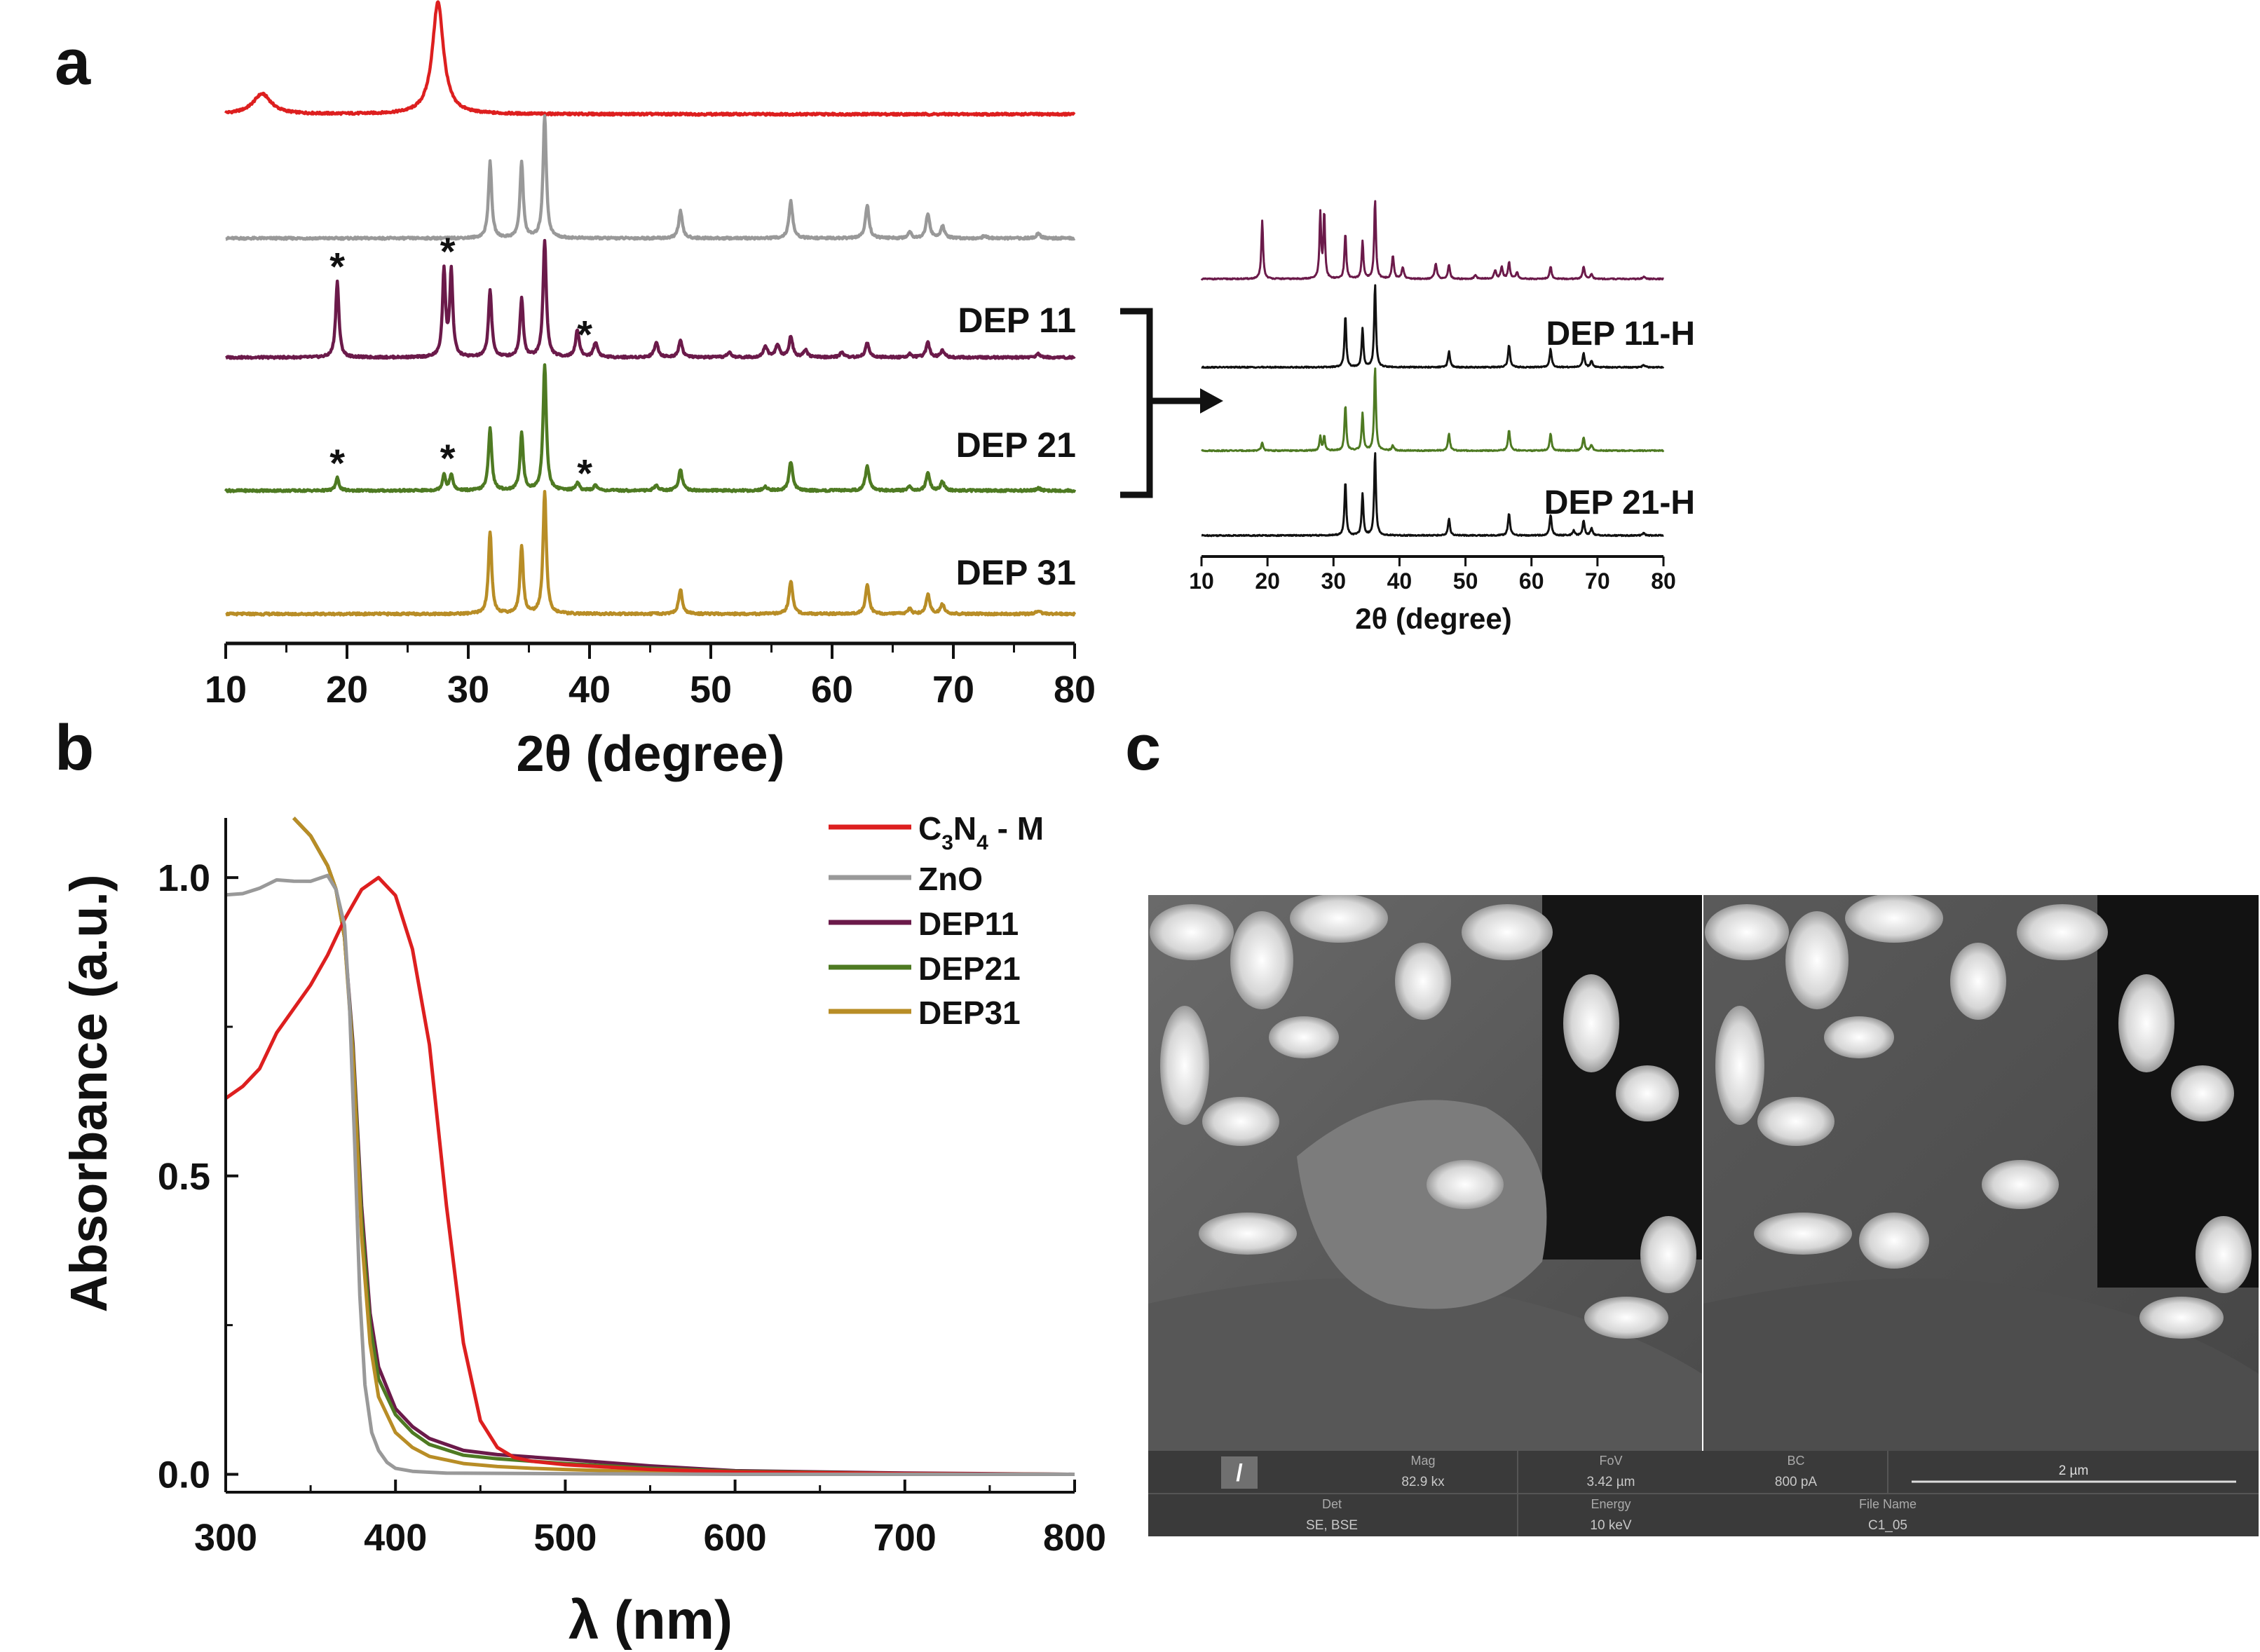  What do you see at coordinates (1433, 326) in the screenshot?
I see `inset-series-dep-11-h` at bounding box center [1433, 326].